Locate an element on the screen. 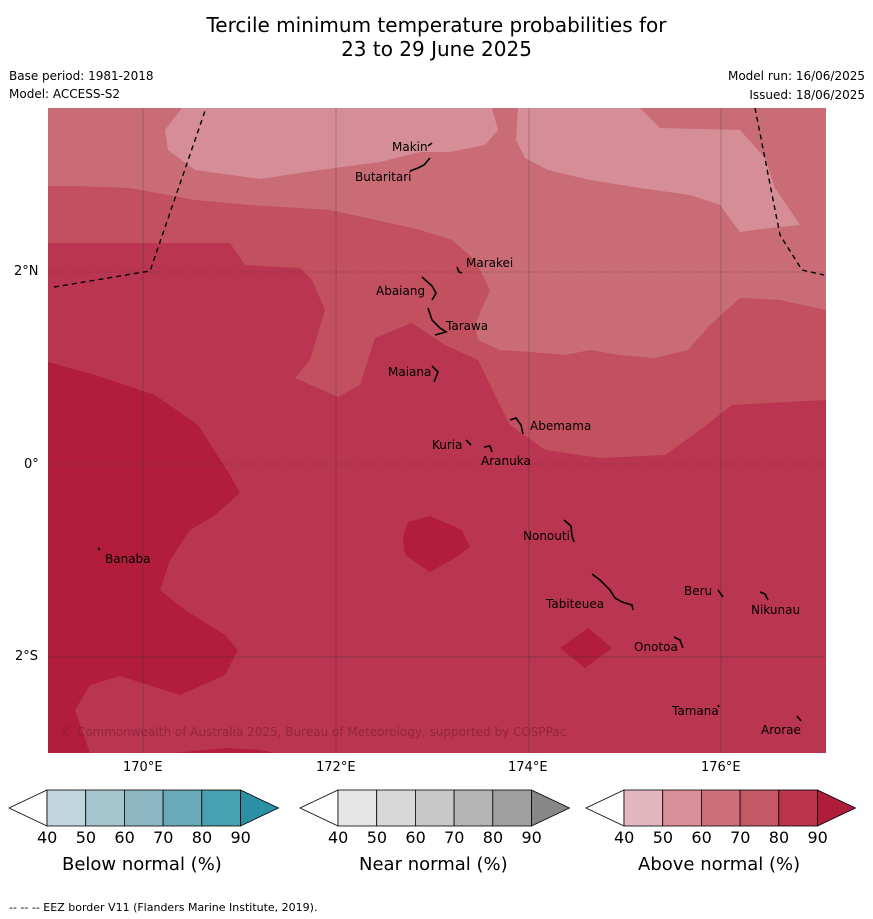 Image resolution: width=873 pixels, height=919 pixels. label-nikunau: Nikunau is located at coordinates (775, 610).